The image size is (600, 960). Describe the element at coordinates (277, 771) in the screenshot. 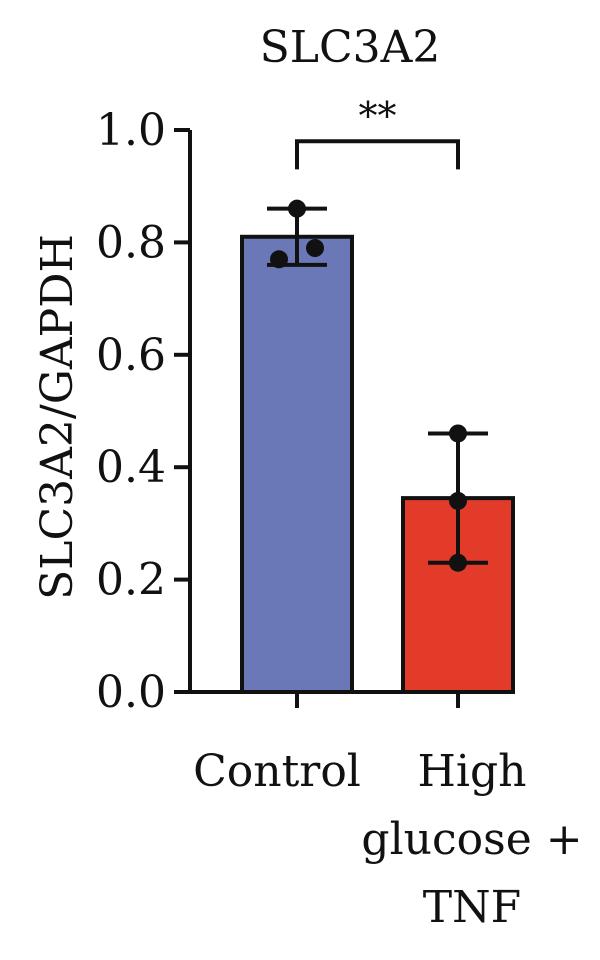

I see `x-category-label: Control` at that location.